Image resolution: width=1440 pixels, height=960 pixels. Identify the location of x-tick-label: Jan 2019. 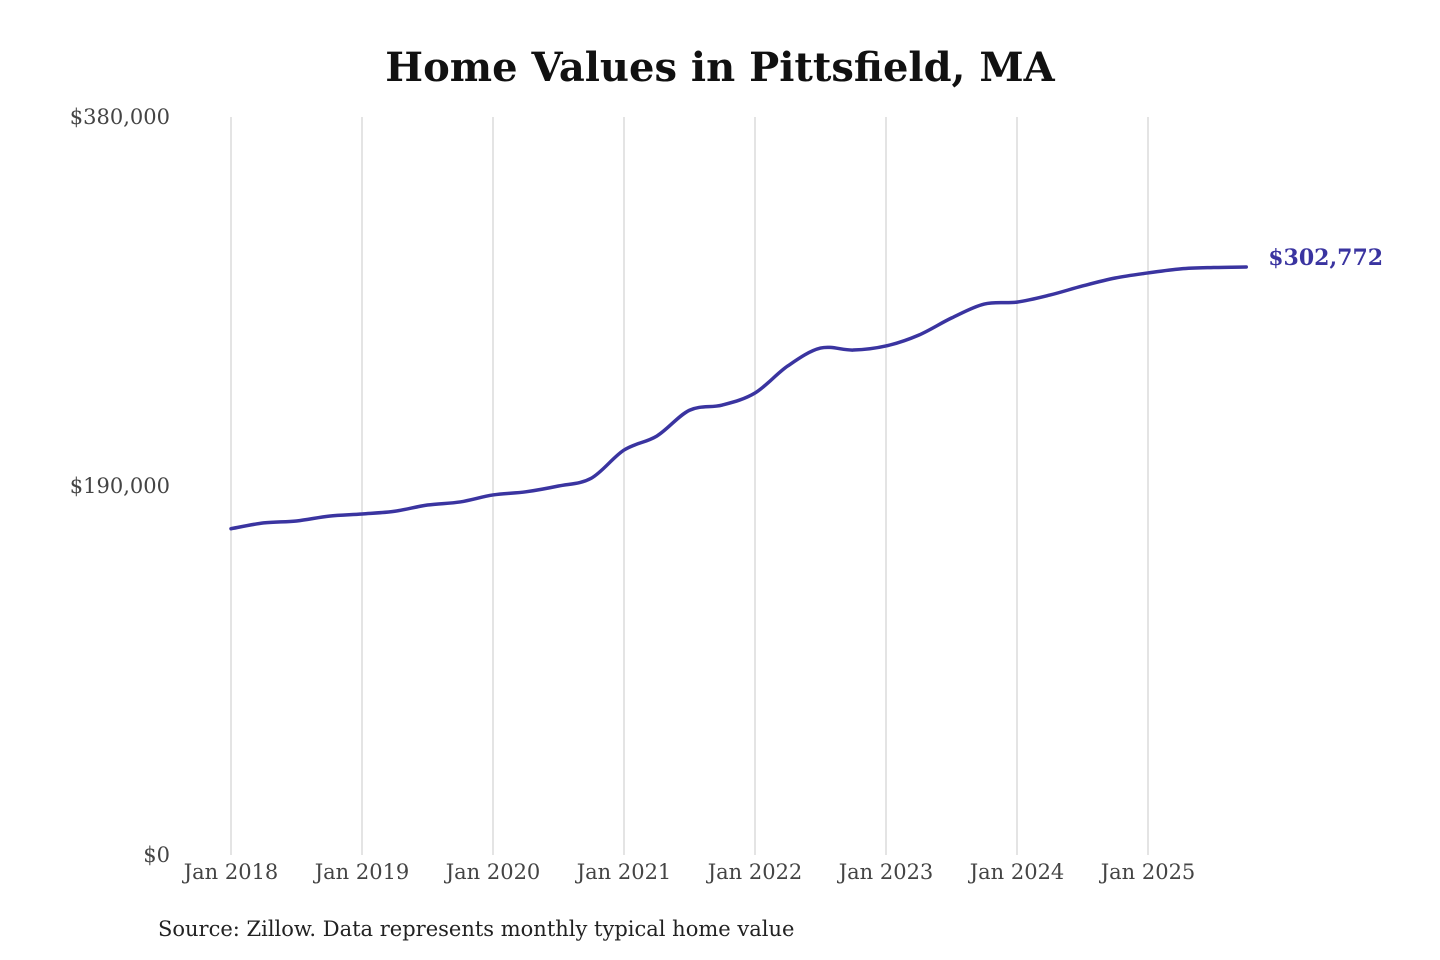
(361, 872).